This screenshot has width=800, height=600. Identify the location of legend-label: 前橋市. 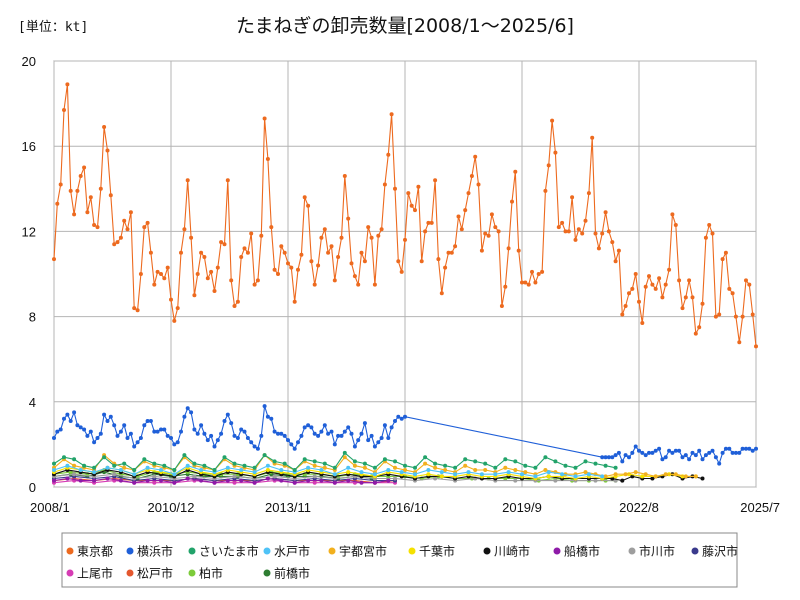
(292, 573).